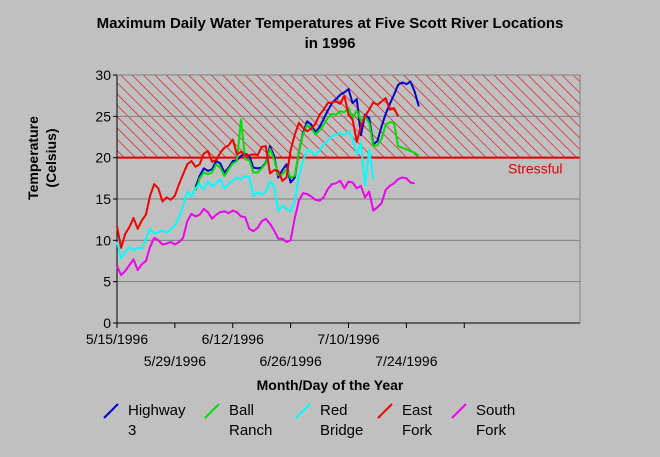 The width and height of the screenshot is (660, 457). Describe the element at coordinates (406, 361) in the screenshot. I see `x-tick-label-5: 7/24/1996` at that location.